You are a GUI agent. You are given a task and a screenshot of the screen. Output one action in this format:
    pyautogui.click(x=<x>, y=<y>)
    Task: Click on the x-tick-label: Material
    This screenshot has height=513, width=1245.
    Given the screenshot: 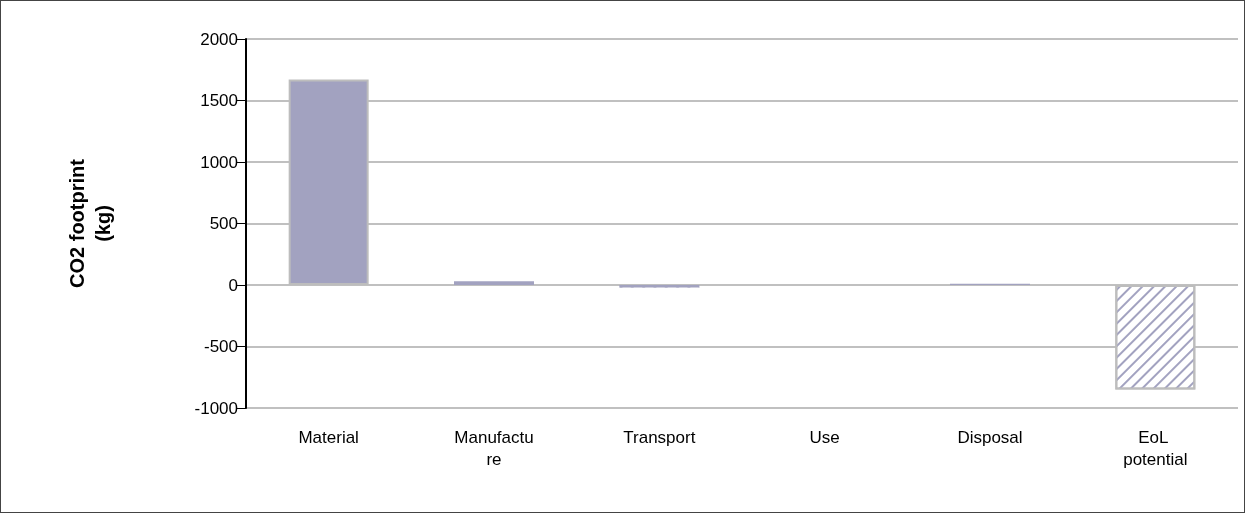 What is the action you would take?
    pyautogui.click(x=328, y=437)
    